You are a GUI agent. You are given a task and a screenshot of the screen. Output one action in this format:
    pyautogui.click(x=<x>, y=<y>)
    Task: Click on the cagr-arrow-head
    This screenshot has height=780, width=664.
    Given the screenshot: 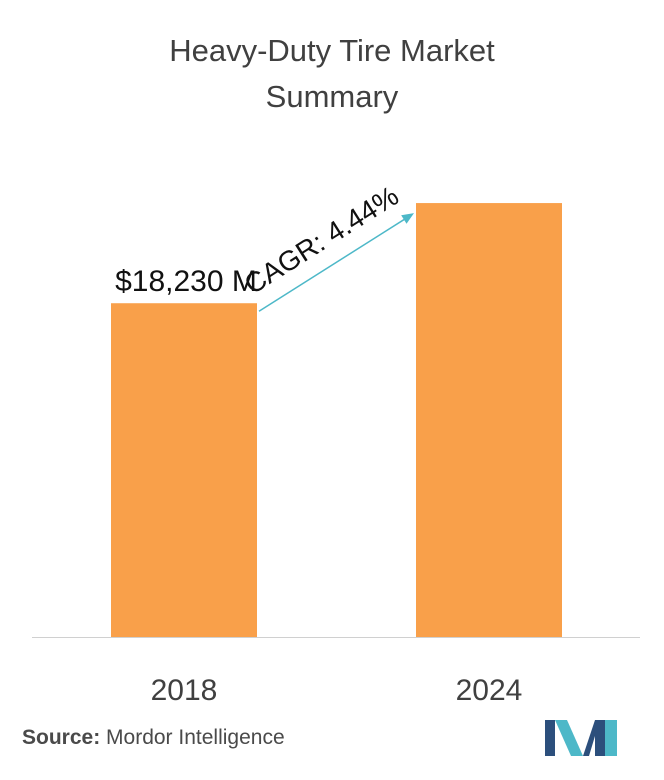 What is the action you would take?
    pyautogui.click(x=407, y=218)
    